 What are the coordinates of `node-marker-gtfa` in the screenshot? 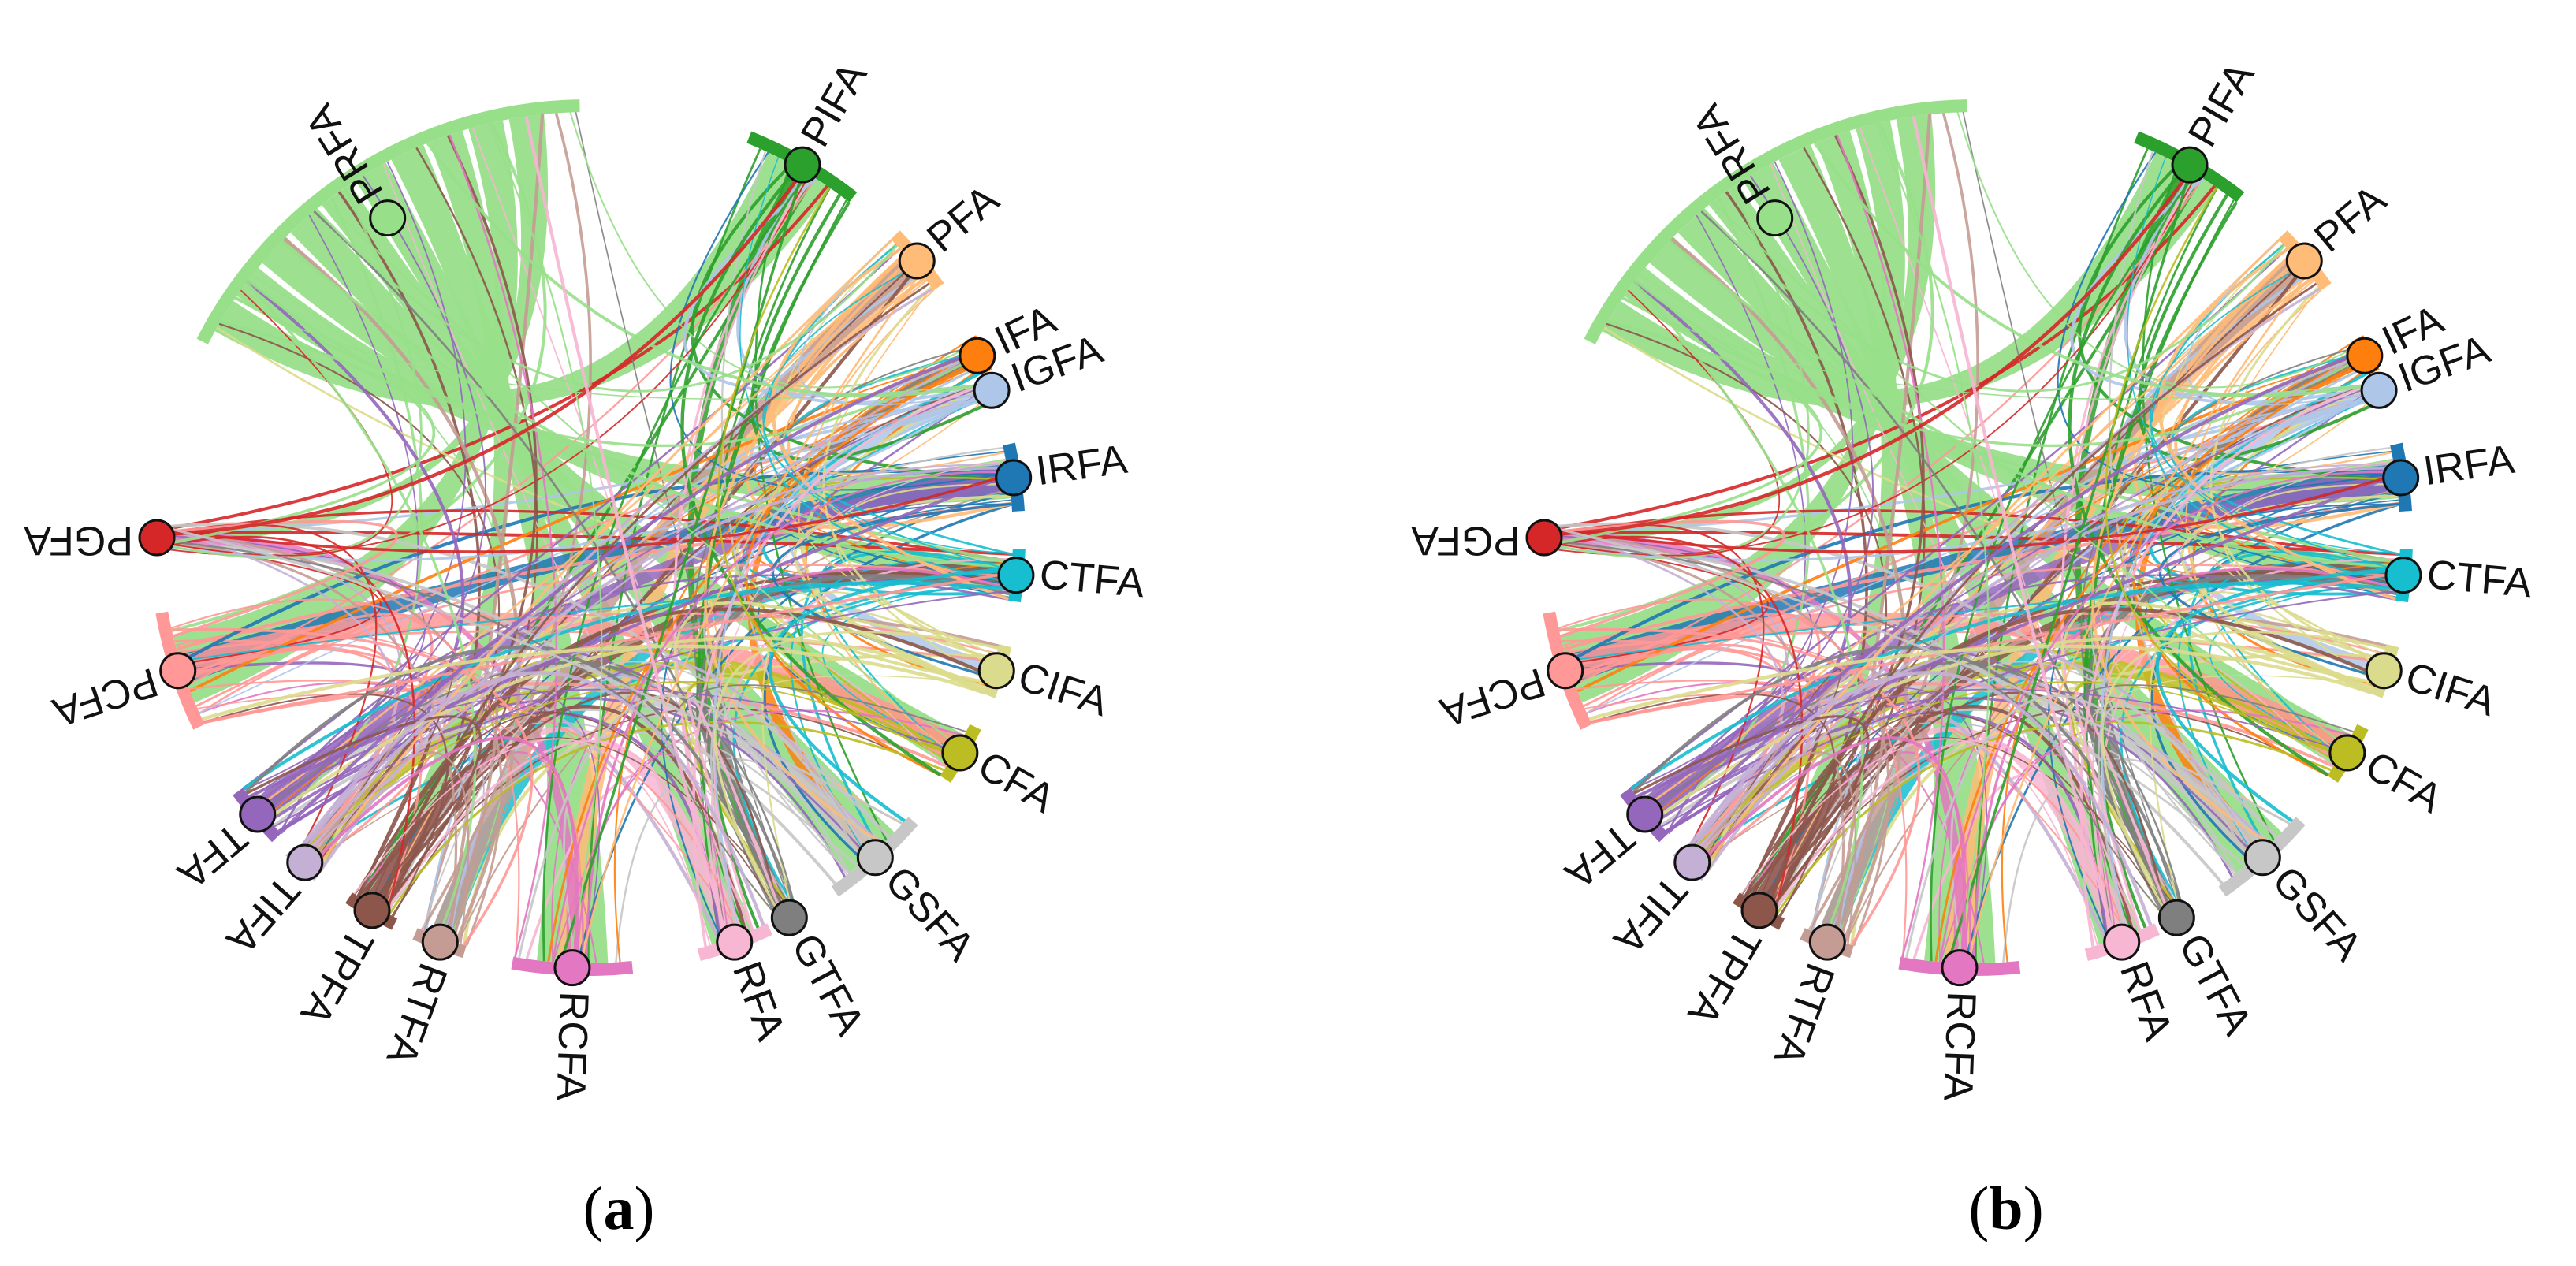 It's located at (2176, 918).